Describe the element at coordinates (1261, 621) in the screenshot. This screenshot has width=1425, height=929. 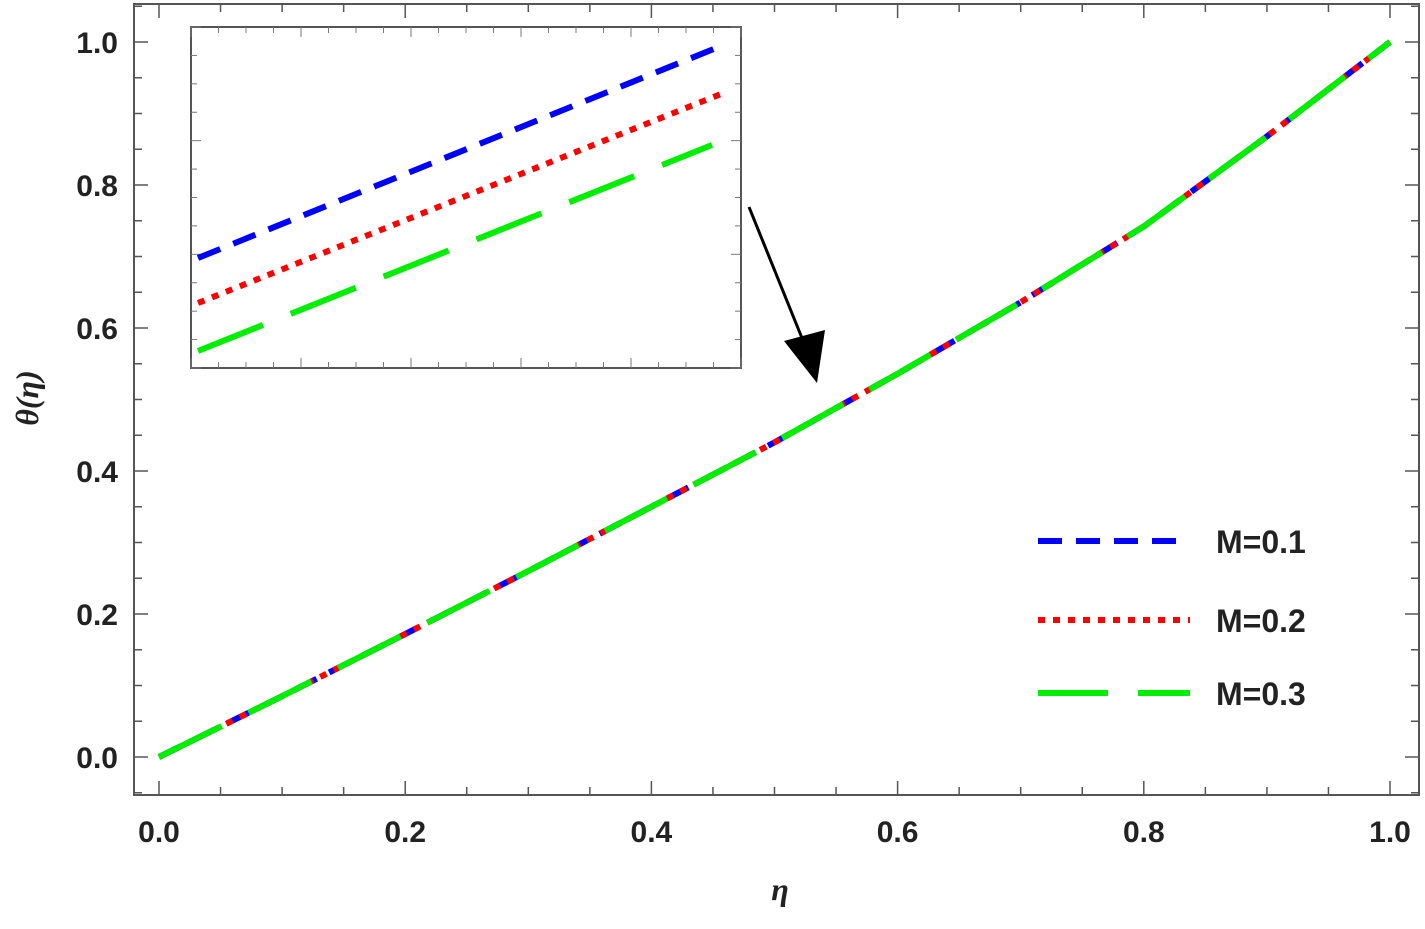
I see `legend-label-2: M=0.2` at that location.